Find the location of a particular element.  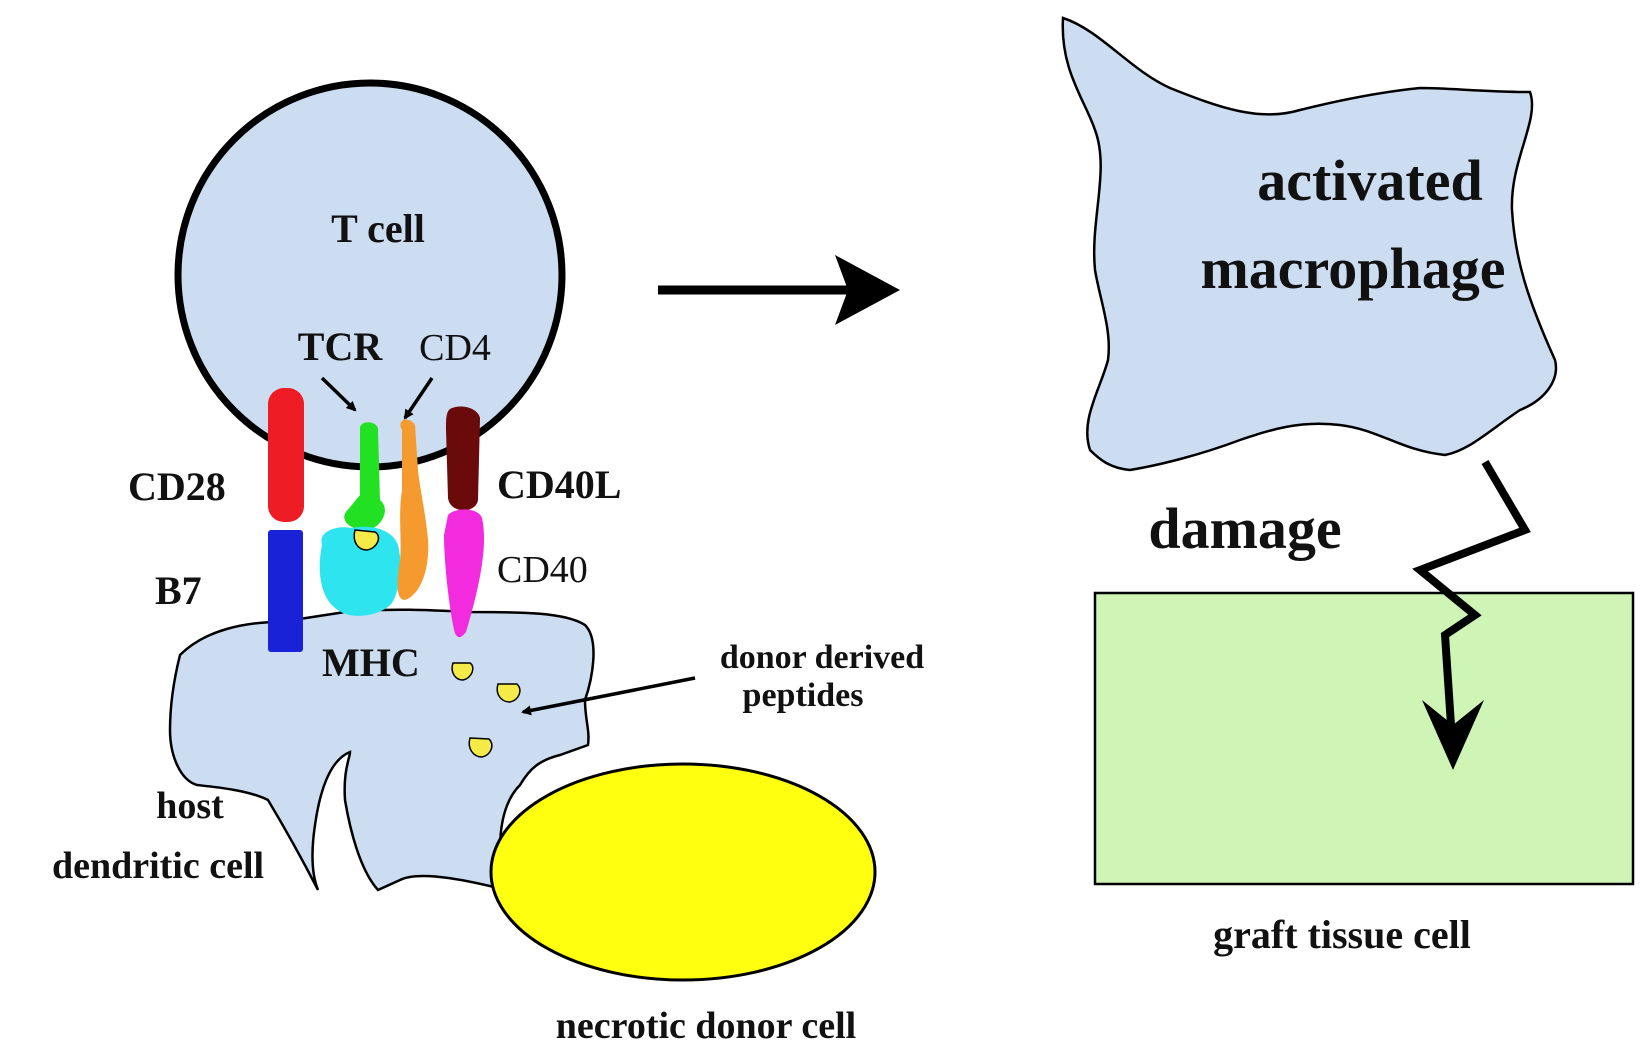

tcr-molecule is located at coordinates (364, 476).